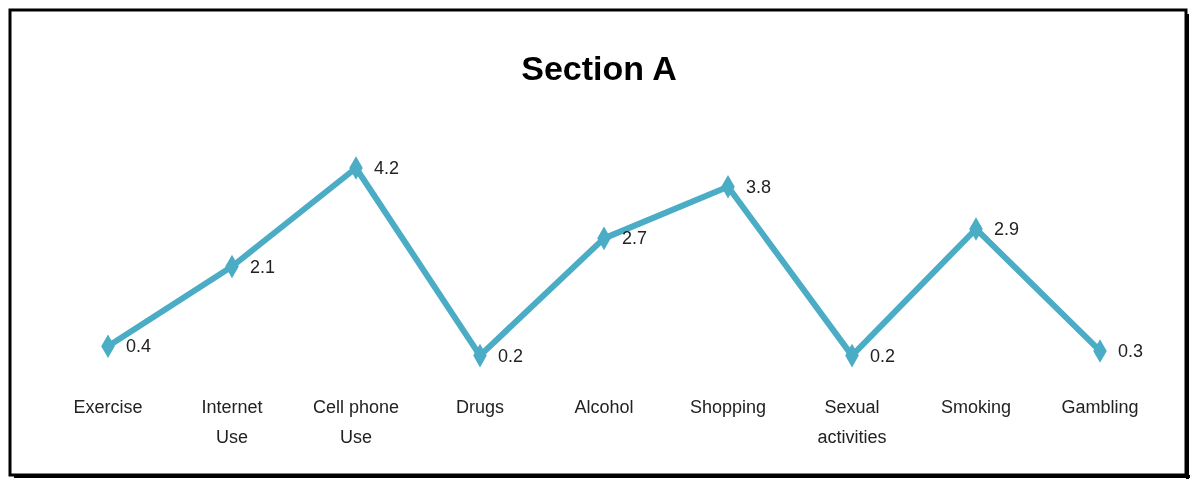 This screenshot has height=487, width=1198. Describe the element at coordinates (604, 407) in the screenshot. I see `x-tick-label: Alcohol` at that location.